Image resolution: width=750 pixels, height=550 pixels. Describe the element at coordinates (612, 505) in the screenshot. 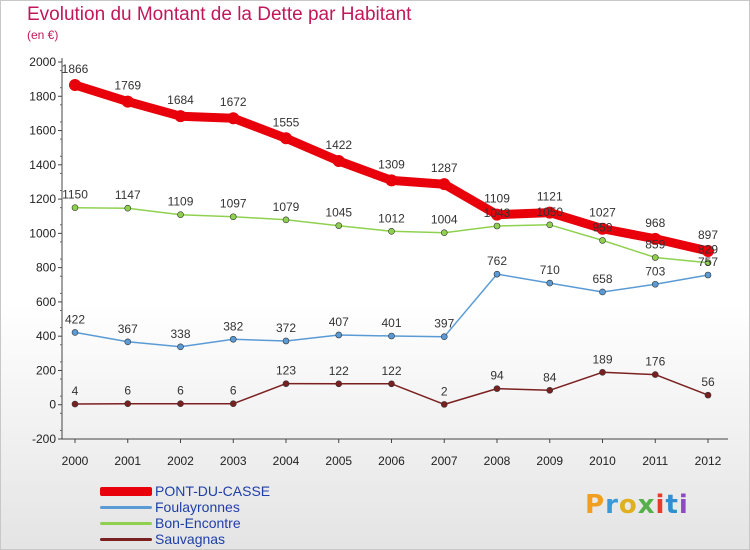

I see `logo-letter: r` at that location.